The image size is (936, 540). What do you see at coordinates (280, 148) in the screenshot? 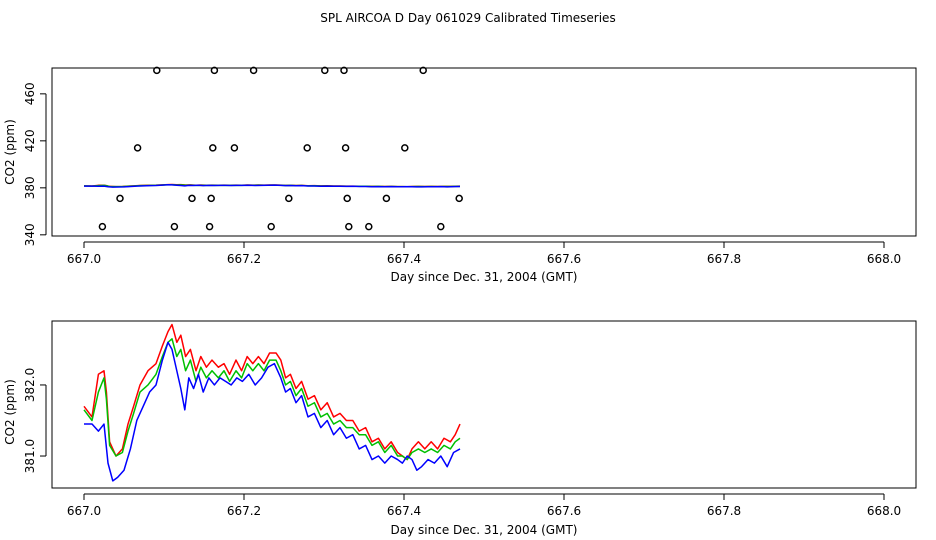
I see `top-scatter-layer` at bounding box center [280, 148].